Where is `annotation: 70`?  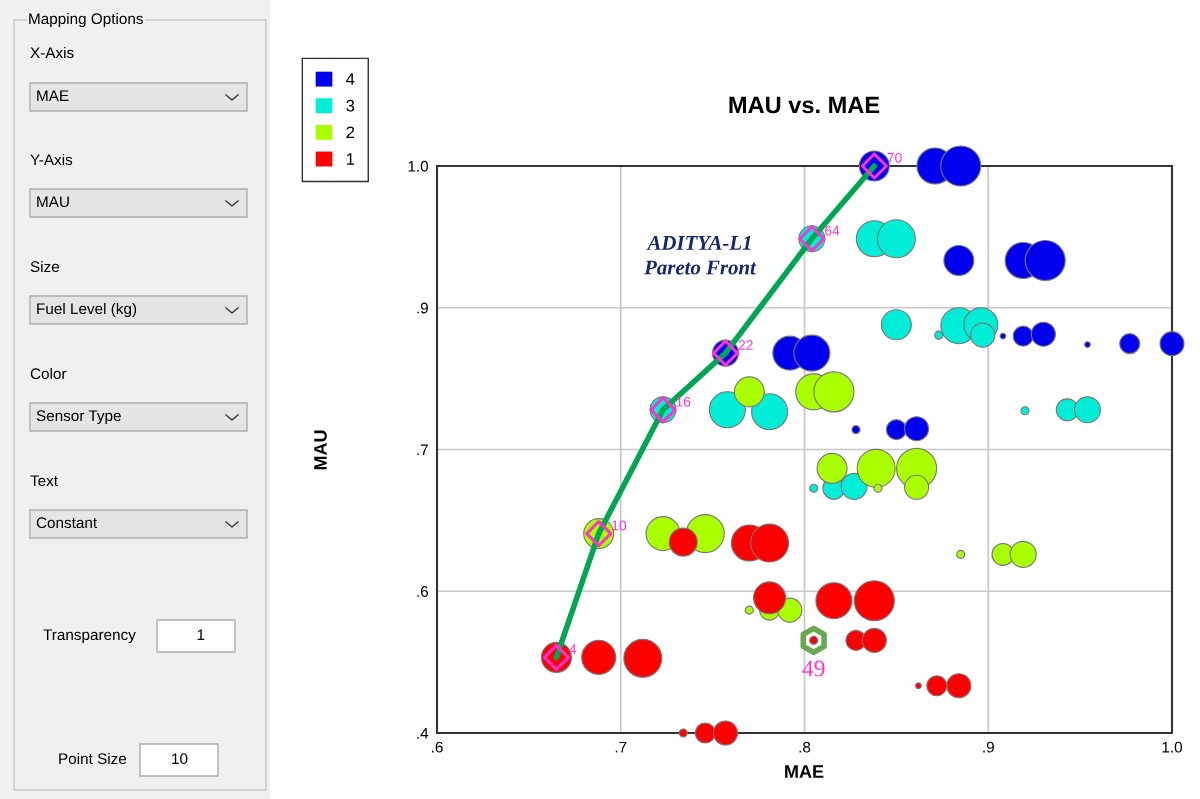 annotation: 70 is located at coordinates (894, 157).